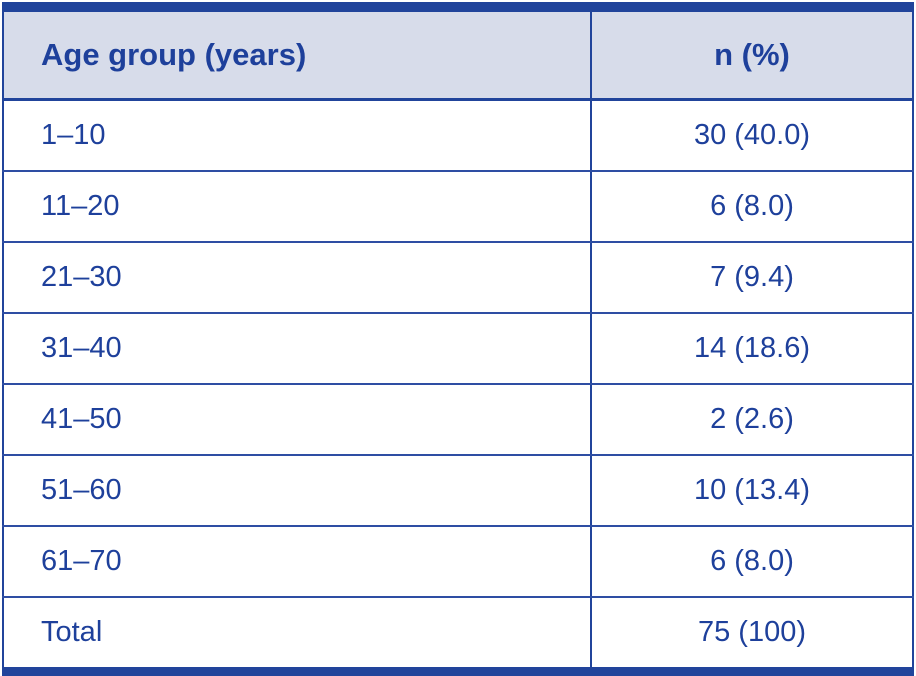  Describe the element at coordinates (297, 491) in the screenshot. I see `age-group-cell: 51–60` at that location.